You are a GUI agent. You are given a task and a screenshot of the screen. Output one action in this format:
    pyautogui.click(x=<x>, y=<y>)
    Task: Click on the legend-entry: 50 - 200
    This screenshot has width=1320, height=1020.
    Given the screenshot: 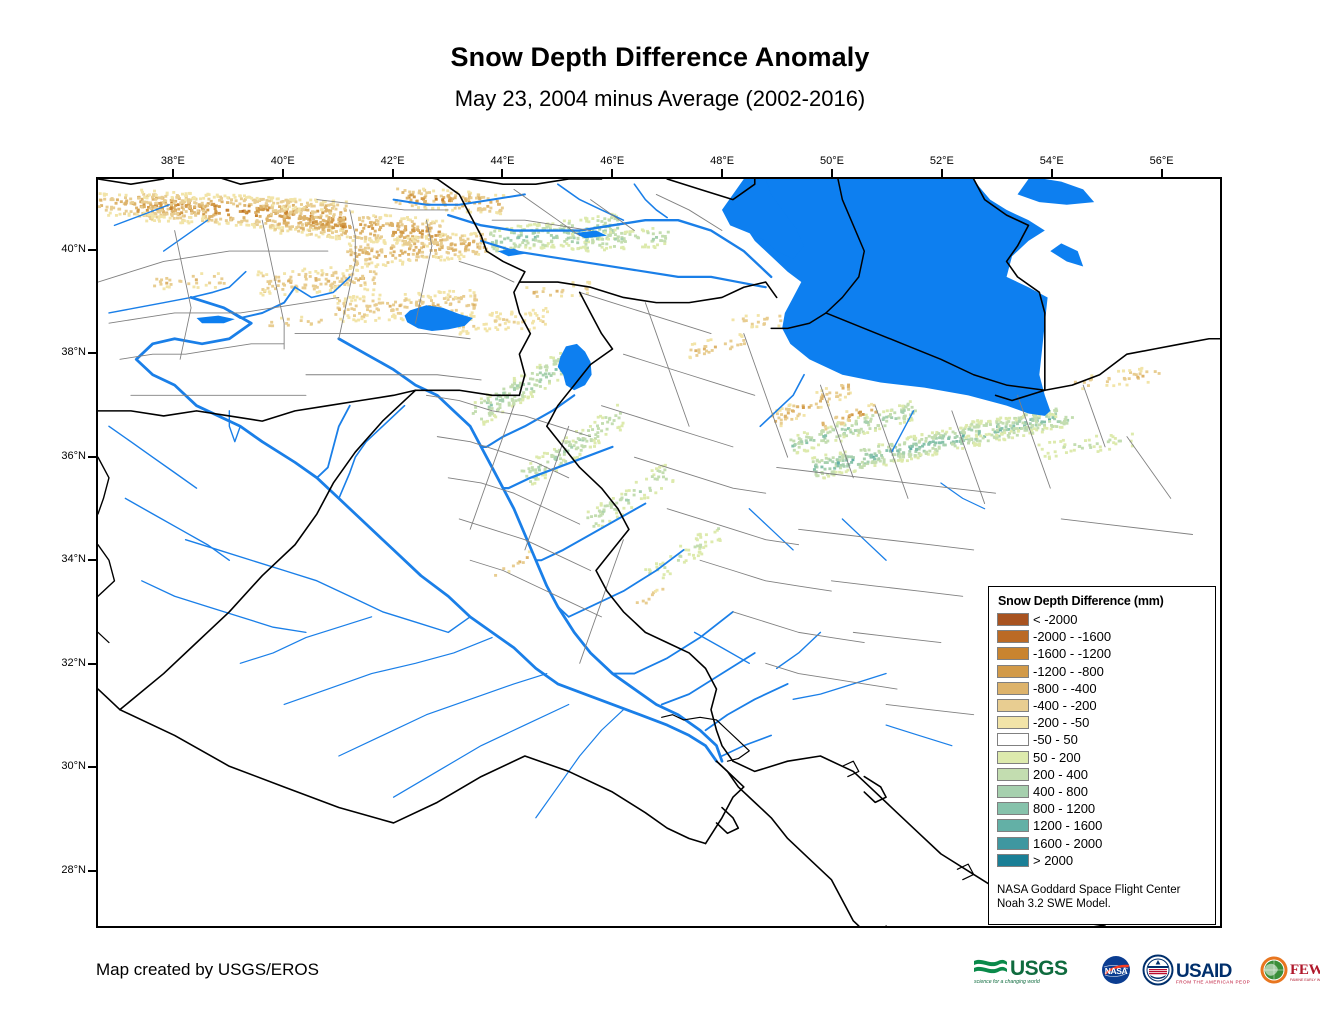 What is the action you would take?
    pyautogui.click(x=1102, y=757)
    